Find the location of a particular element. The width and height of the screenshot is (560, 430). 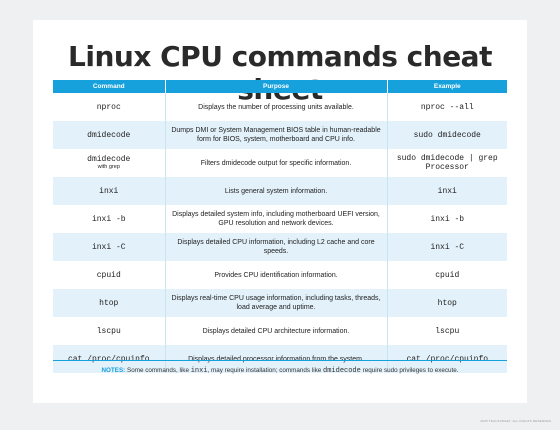

command-note: with grep is located at coordinates (108, 167).